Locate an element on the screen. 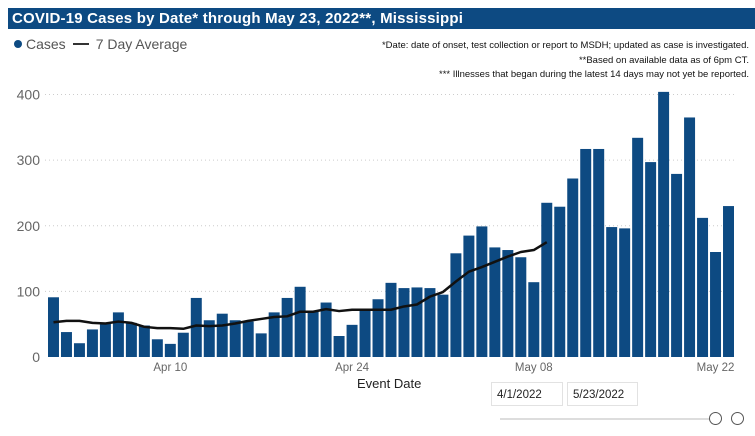 Image resolution: width=755 pixels, height=436 pixels. legend: Cases 7 Day Average is located at coordinates (100, 44).